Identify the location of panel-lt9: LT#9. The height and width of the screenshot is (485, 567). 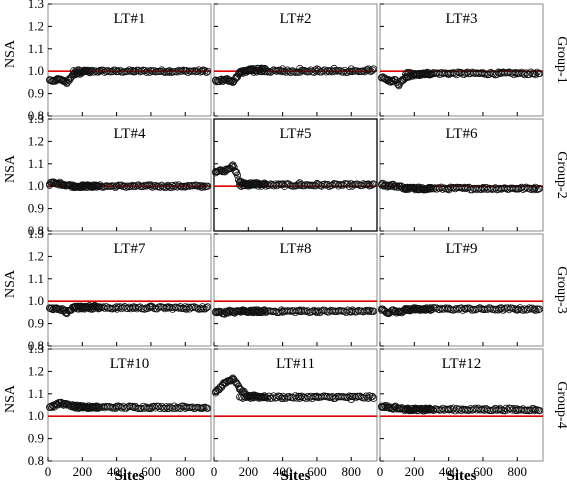
(461, 290).